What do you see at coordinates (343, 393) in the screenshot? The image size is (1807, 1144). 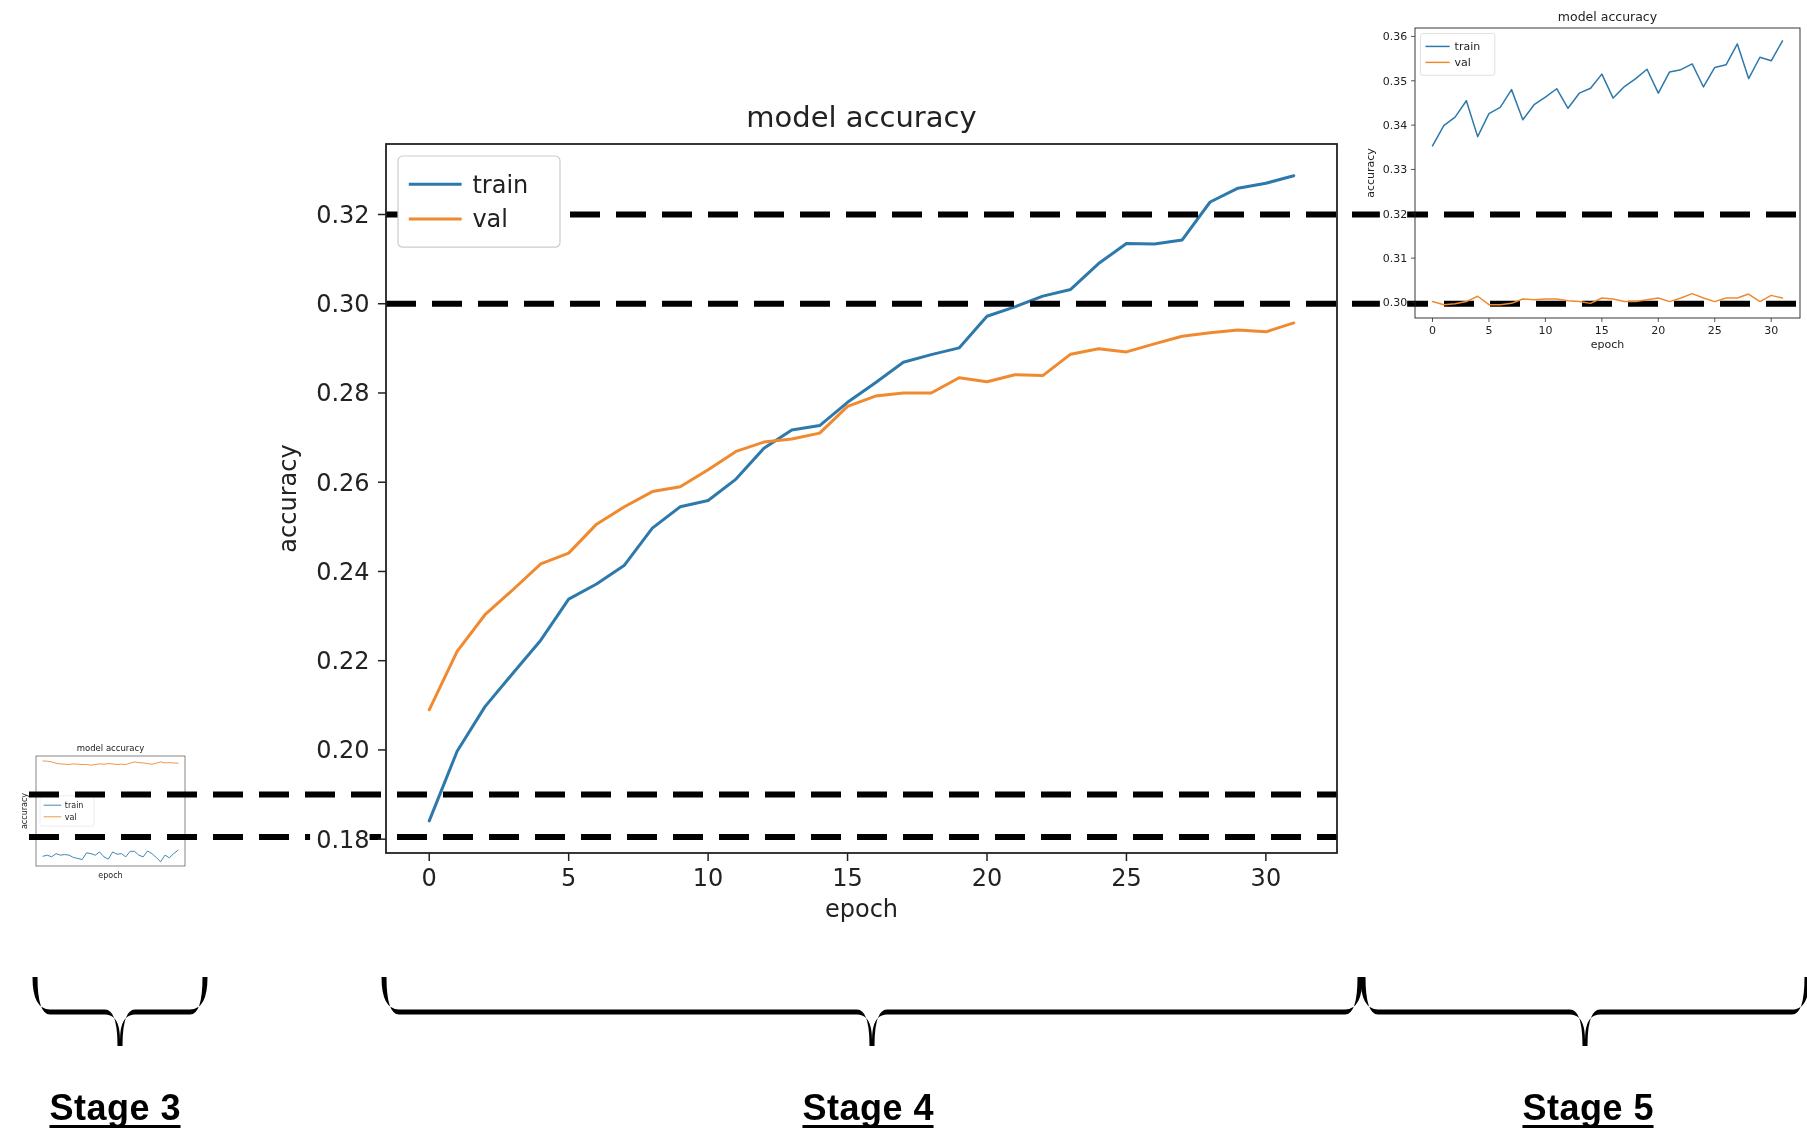 I see `y-tick-label: 0.28` at bounding box center [343, 393].